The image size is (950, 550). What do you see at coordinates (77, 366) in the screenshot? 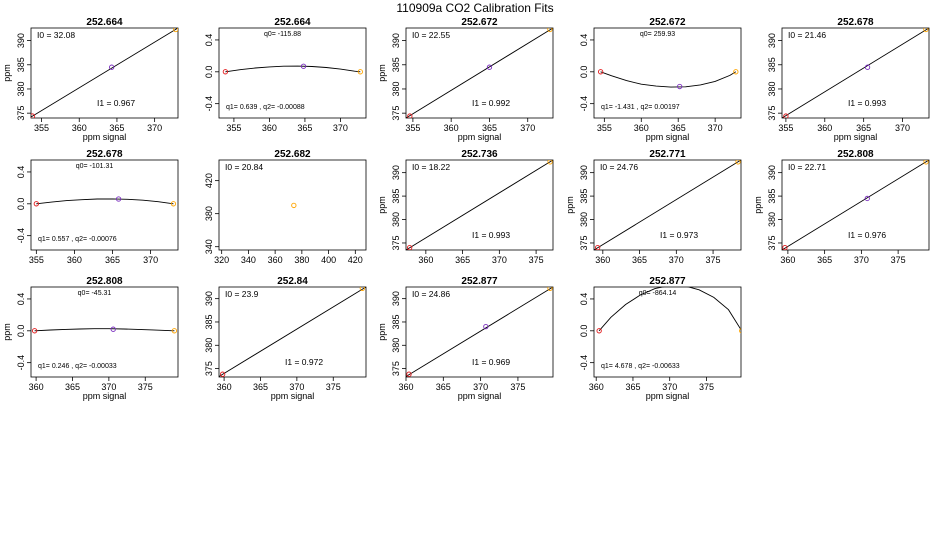
I see `q-coeff-label: q1= 0.246 , q2= -0.00033` at bounding box center [77, 366].